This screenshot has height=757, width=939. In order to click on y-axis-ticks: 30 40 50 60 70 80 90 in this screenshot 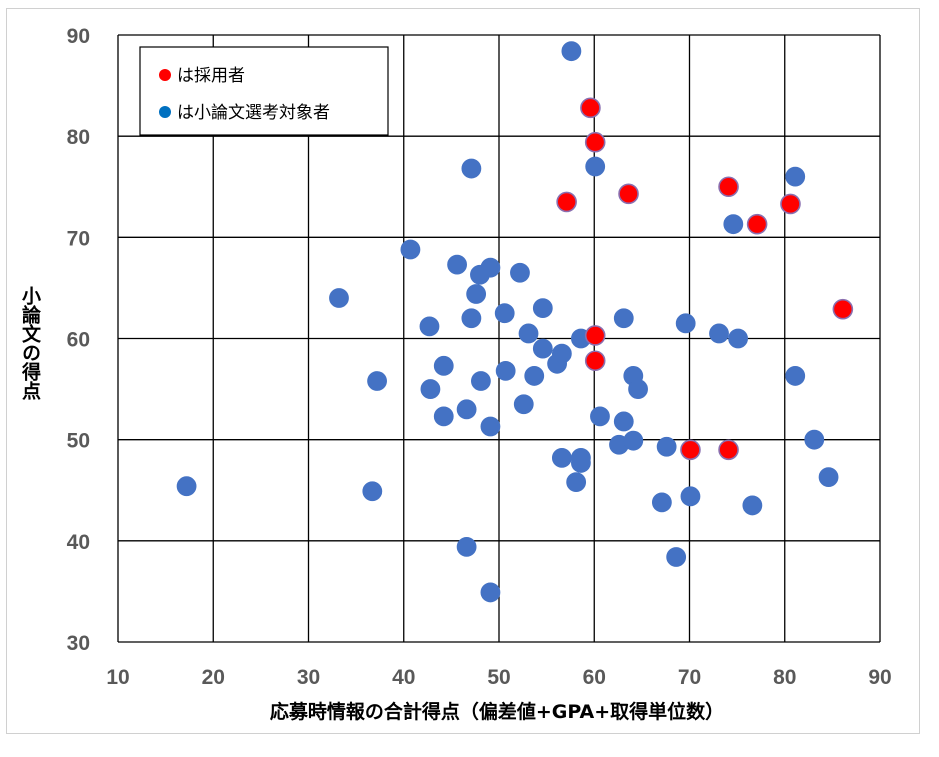, I will do `click(78, 340)`.